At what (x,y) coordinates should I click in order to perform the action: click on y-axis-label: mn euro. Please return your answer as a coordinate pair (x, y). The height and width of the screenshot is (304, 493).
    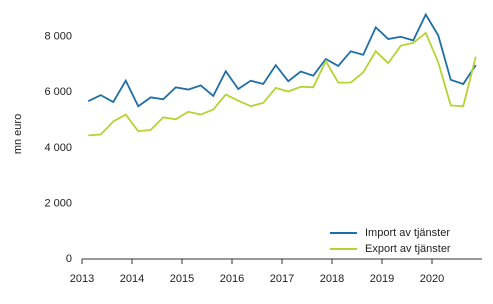
    Looking at the image, I should click on (18, 134).